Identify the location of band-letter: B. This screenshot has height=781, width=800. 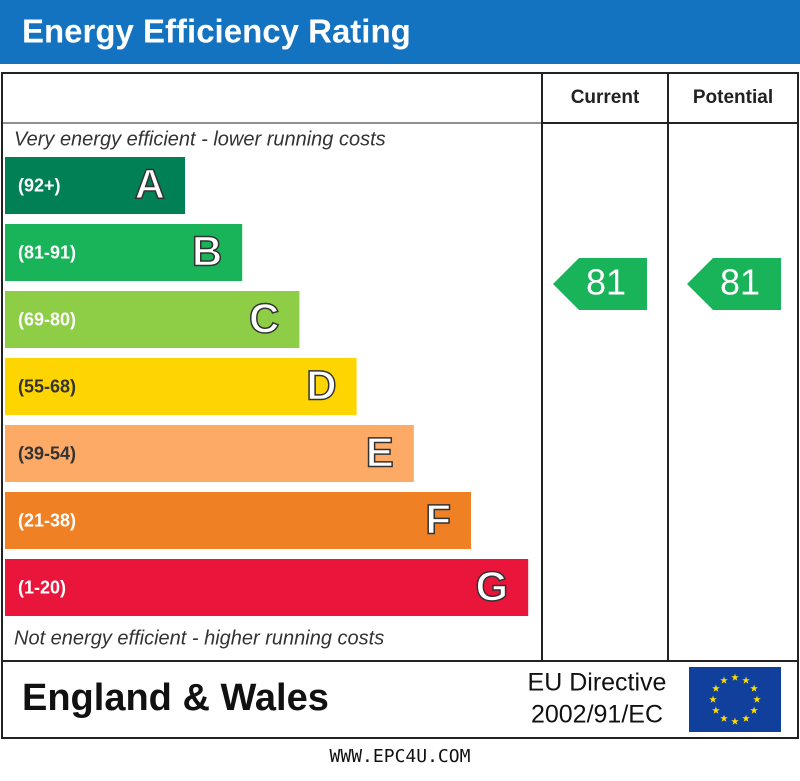
(207, 251).